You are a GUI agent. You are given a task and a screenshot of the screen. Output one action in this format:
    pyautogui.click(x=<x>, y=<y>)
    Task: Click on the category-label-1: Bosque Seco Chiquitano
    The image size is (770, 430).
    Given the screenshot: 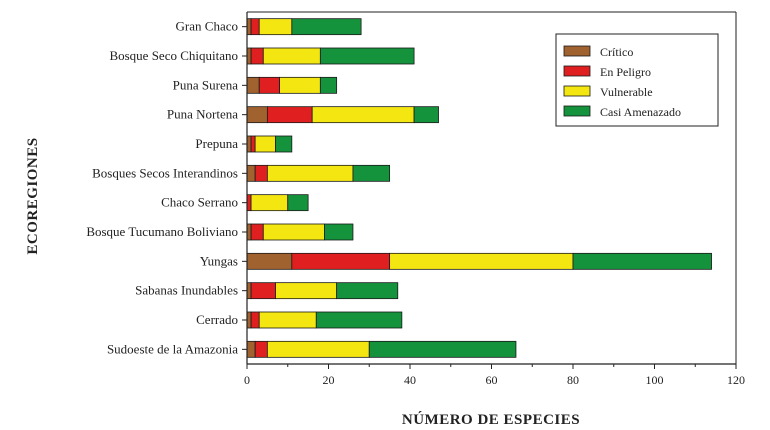 What is the action you would take?
    pyautogui.click(x=173, y=55)
    